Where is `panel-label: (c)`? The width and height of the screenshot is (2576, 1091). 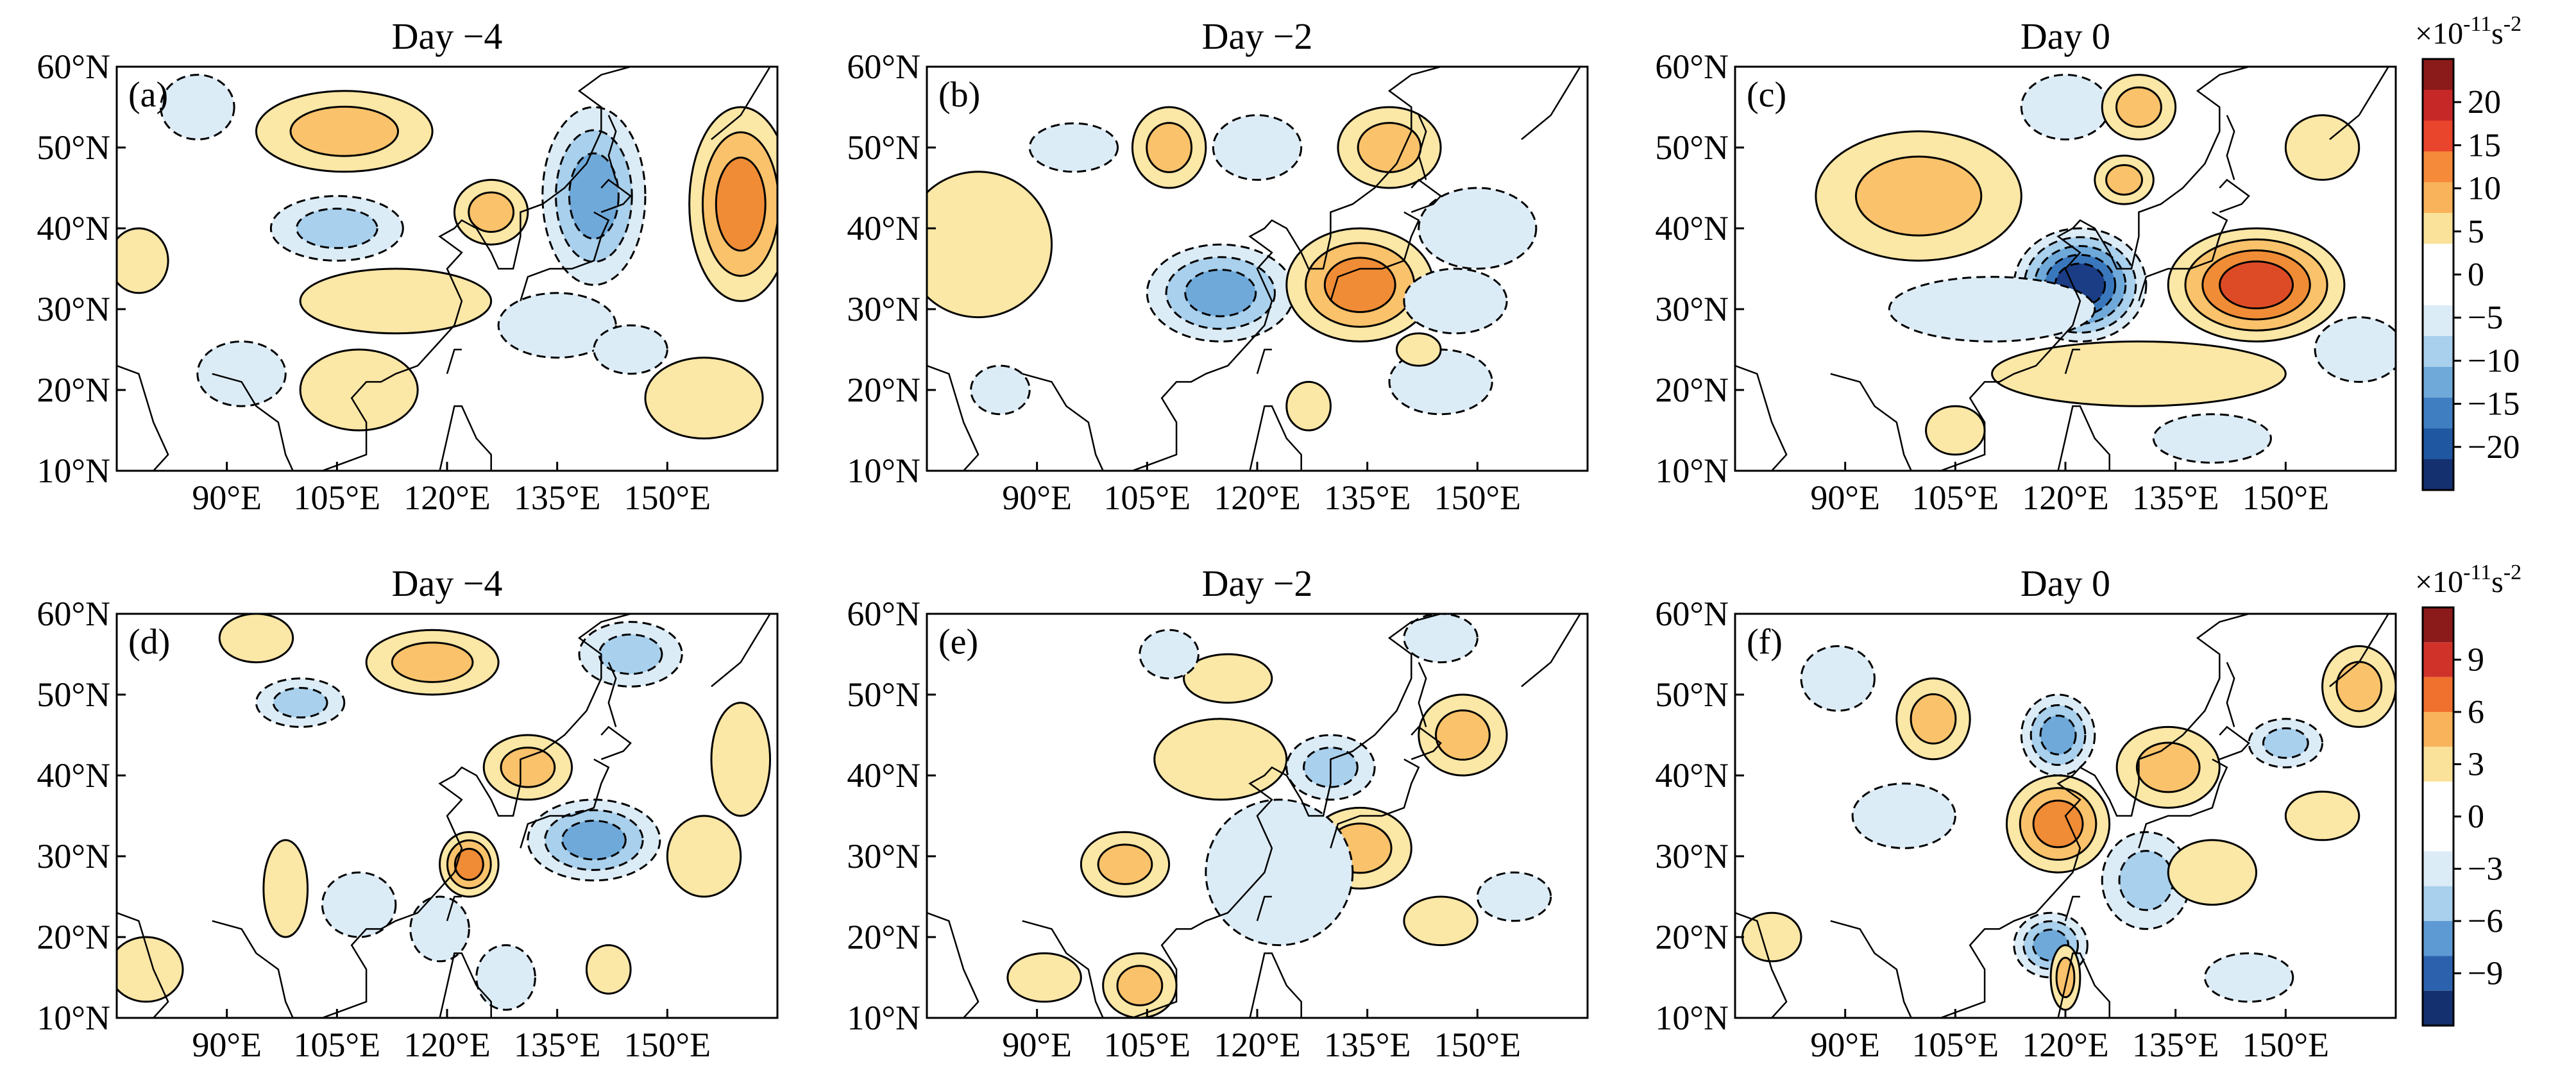
panel-label: (c) is located at coordinates (1766, 95).